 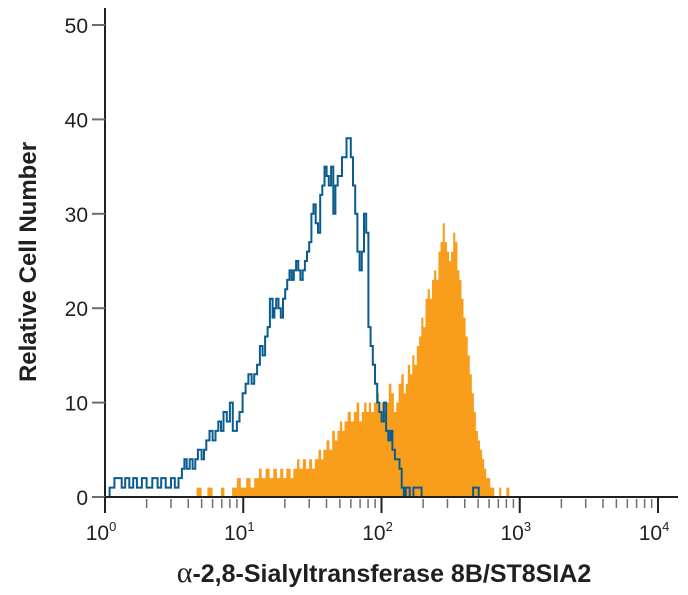 I want to click on x-tick-label: 10¹, so click(x=239, y=532).